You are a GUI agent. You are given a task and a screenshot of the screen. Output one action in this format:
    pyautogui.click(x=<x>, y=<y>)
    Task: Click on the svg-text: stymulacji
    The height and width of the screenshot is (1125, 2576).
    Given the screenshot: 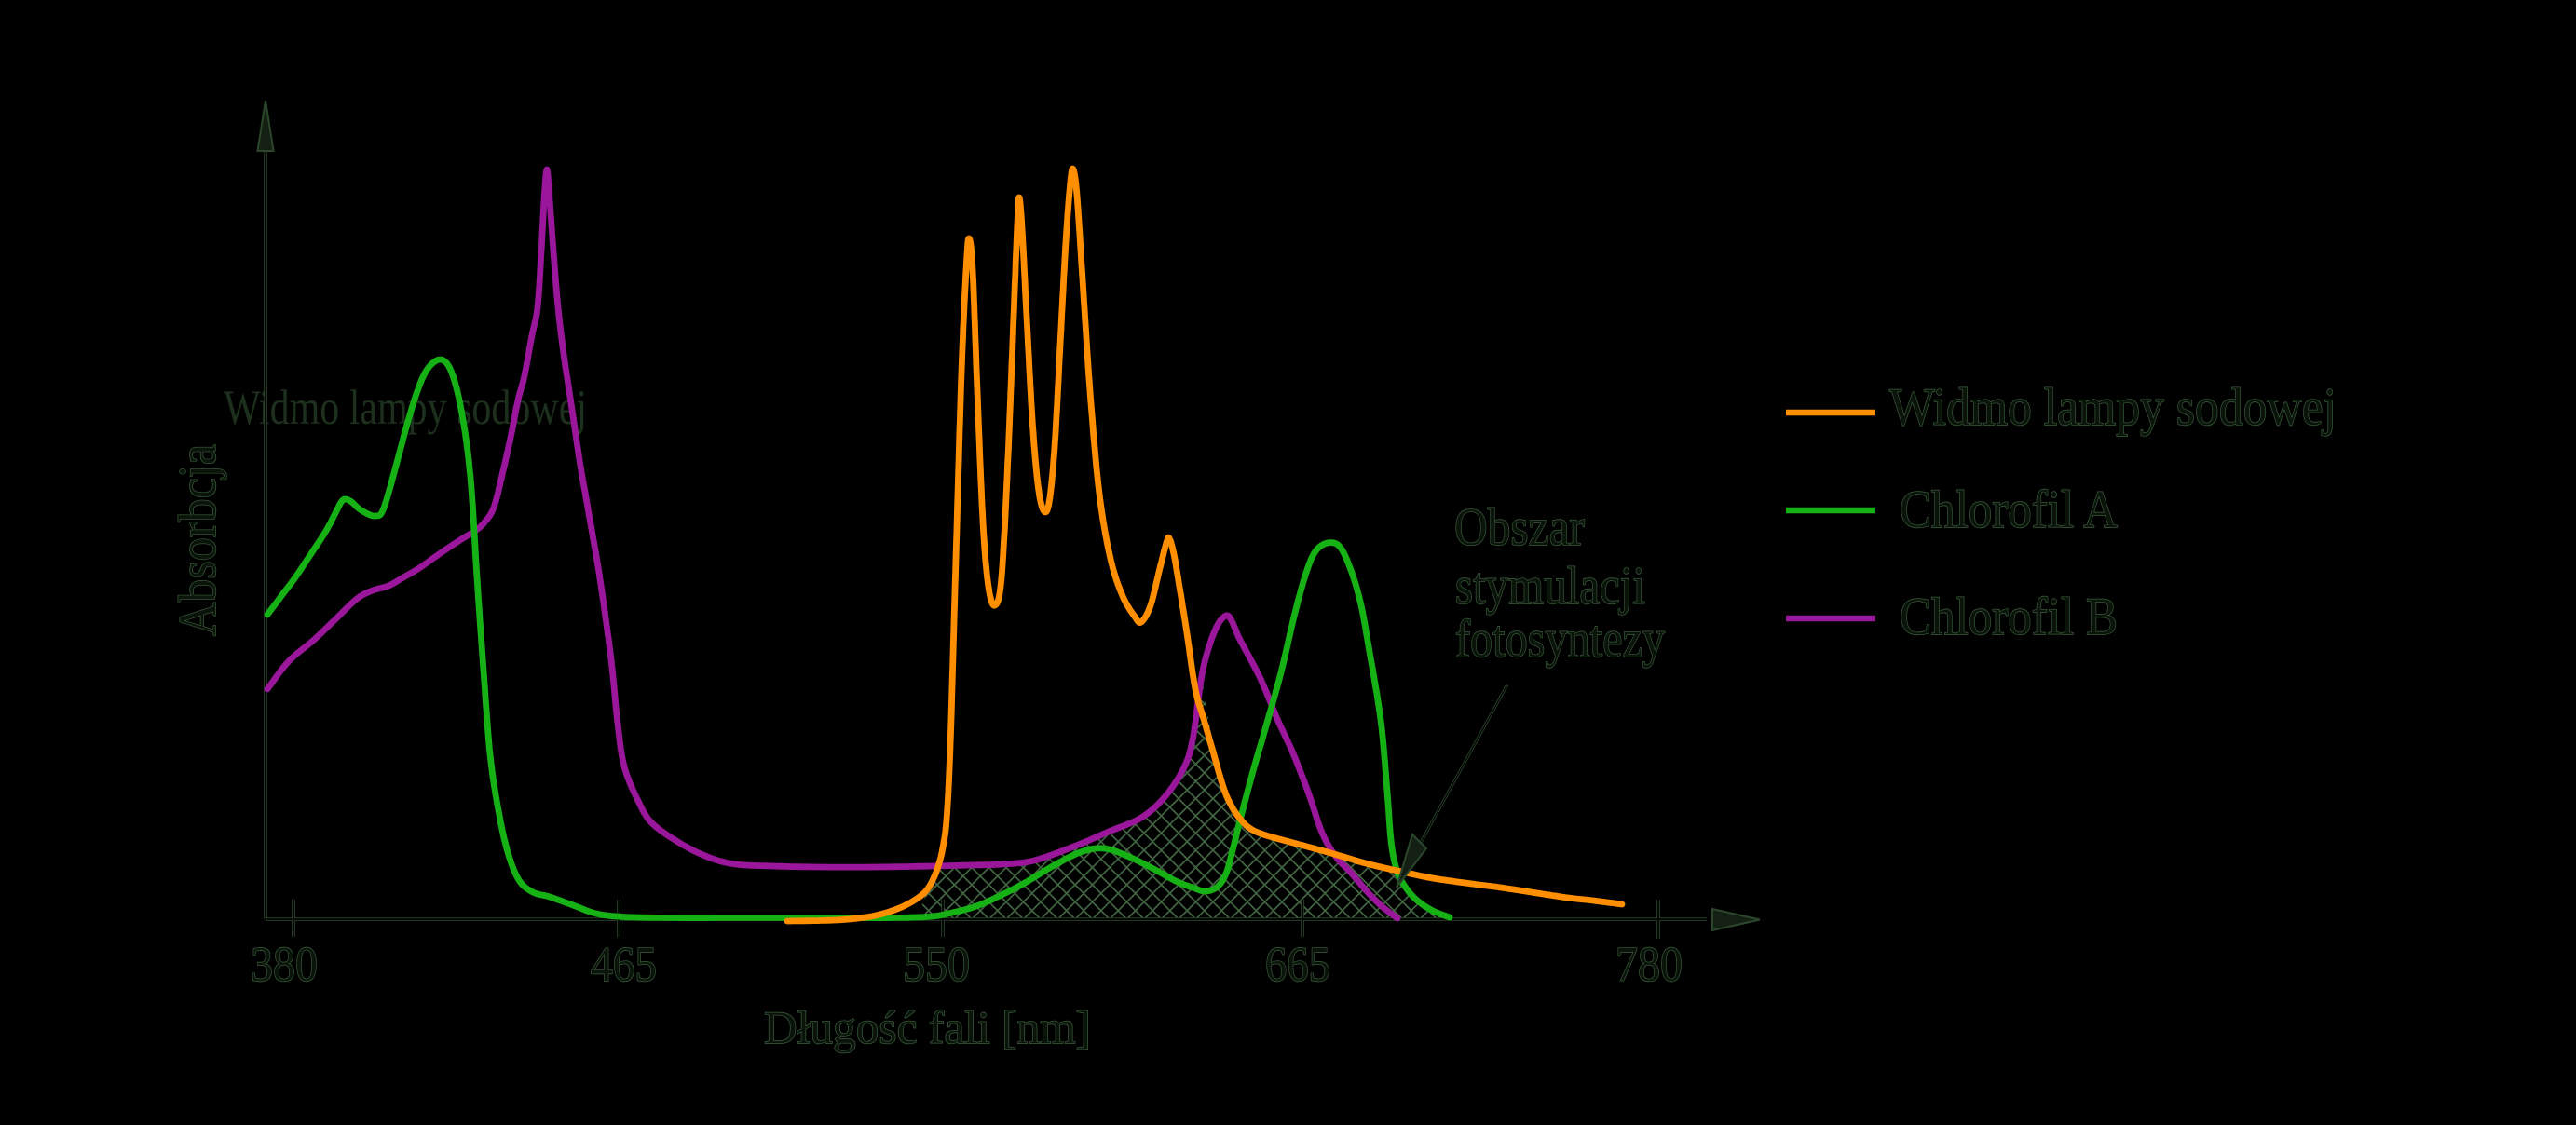 What is the action you would take?
    pyautogui.click(x=1550, y=586)
    